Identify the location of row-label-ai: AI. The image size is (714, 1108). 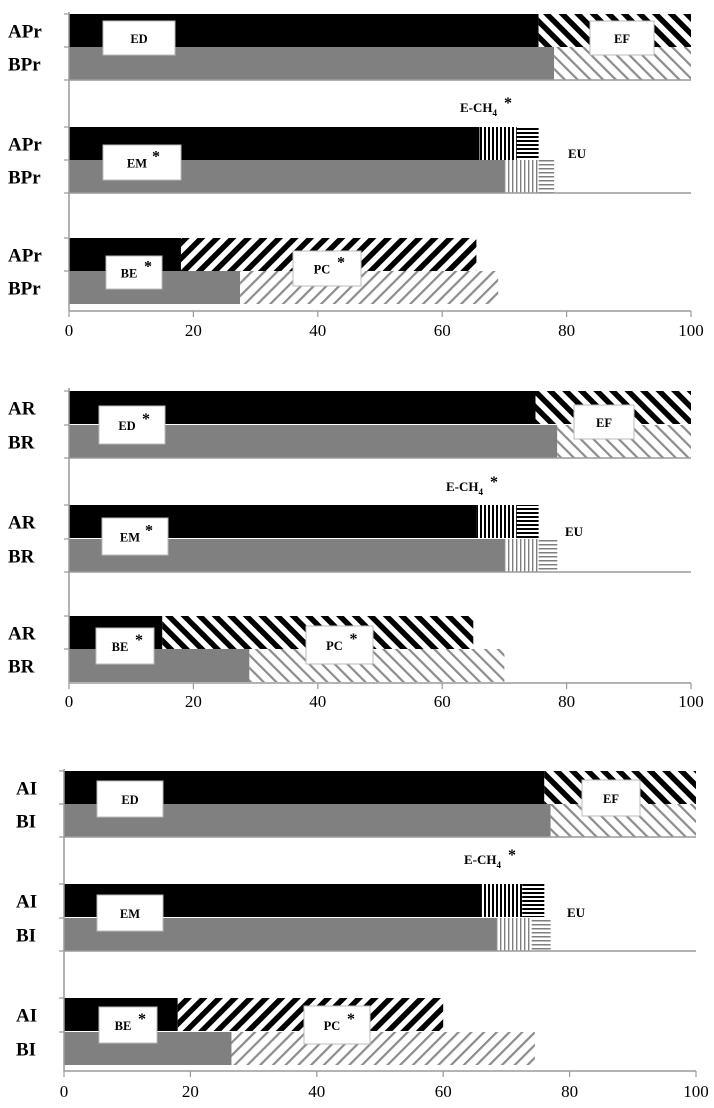
(26, 1016).